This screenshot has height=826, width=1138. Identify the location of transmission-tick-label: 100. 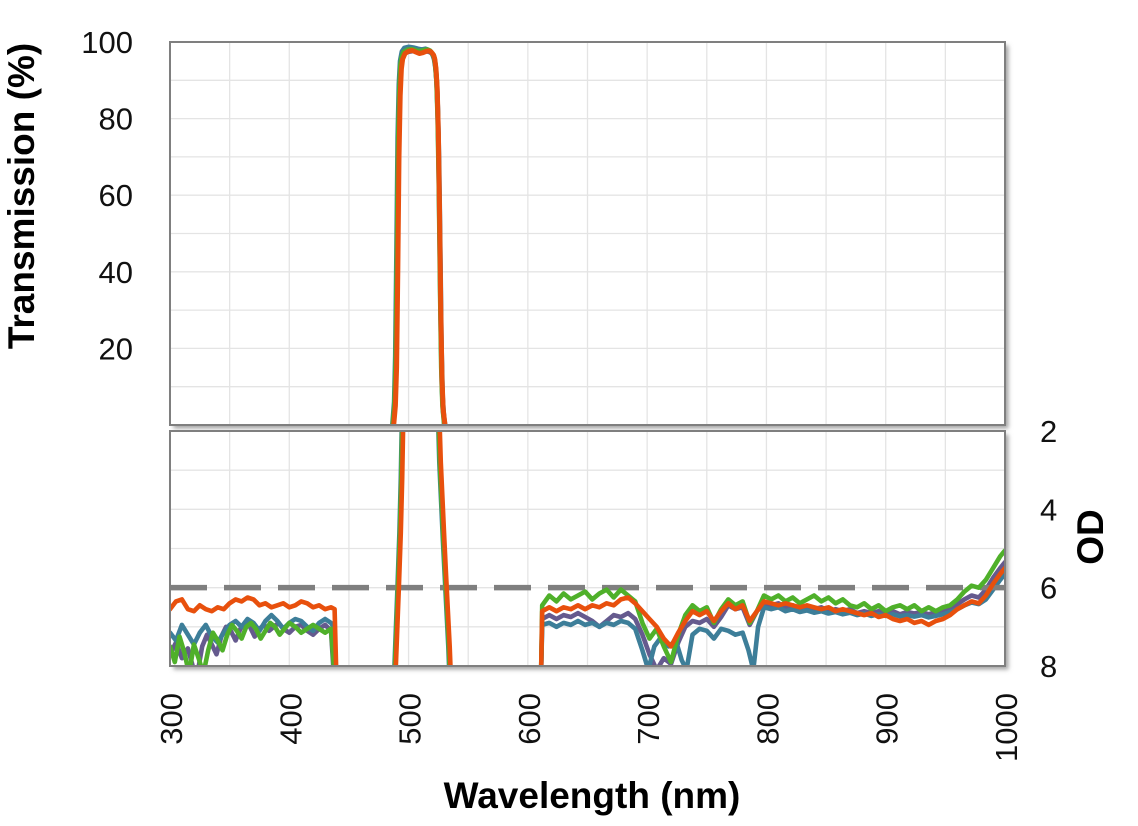
(107, 42).